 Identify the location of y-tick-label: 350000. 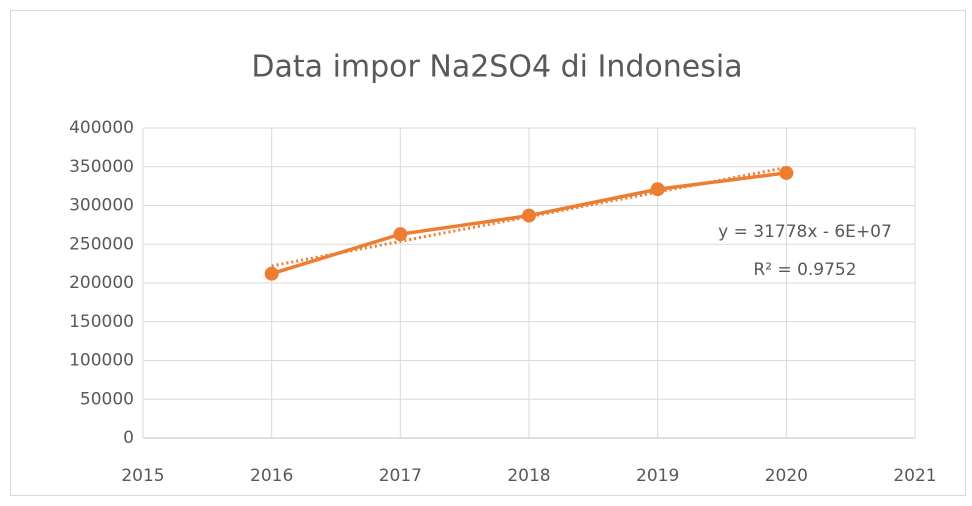
(101, 167).